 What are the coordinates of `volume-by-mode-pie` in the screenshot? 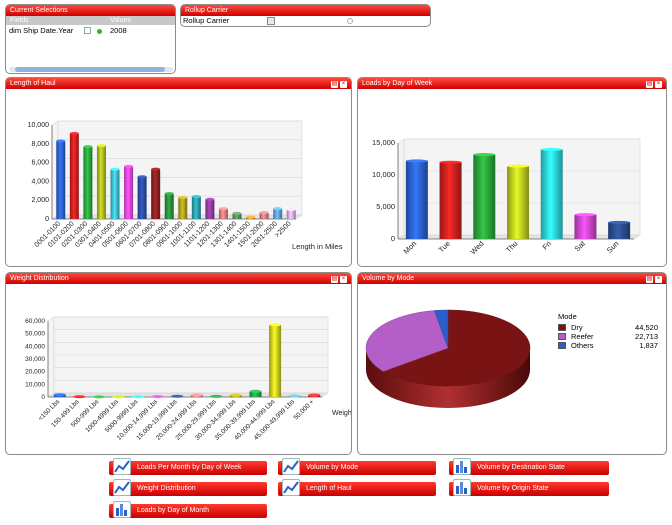 It's located at (448, 358).